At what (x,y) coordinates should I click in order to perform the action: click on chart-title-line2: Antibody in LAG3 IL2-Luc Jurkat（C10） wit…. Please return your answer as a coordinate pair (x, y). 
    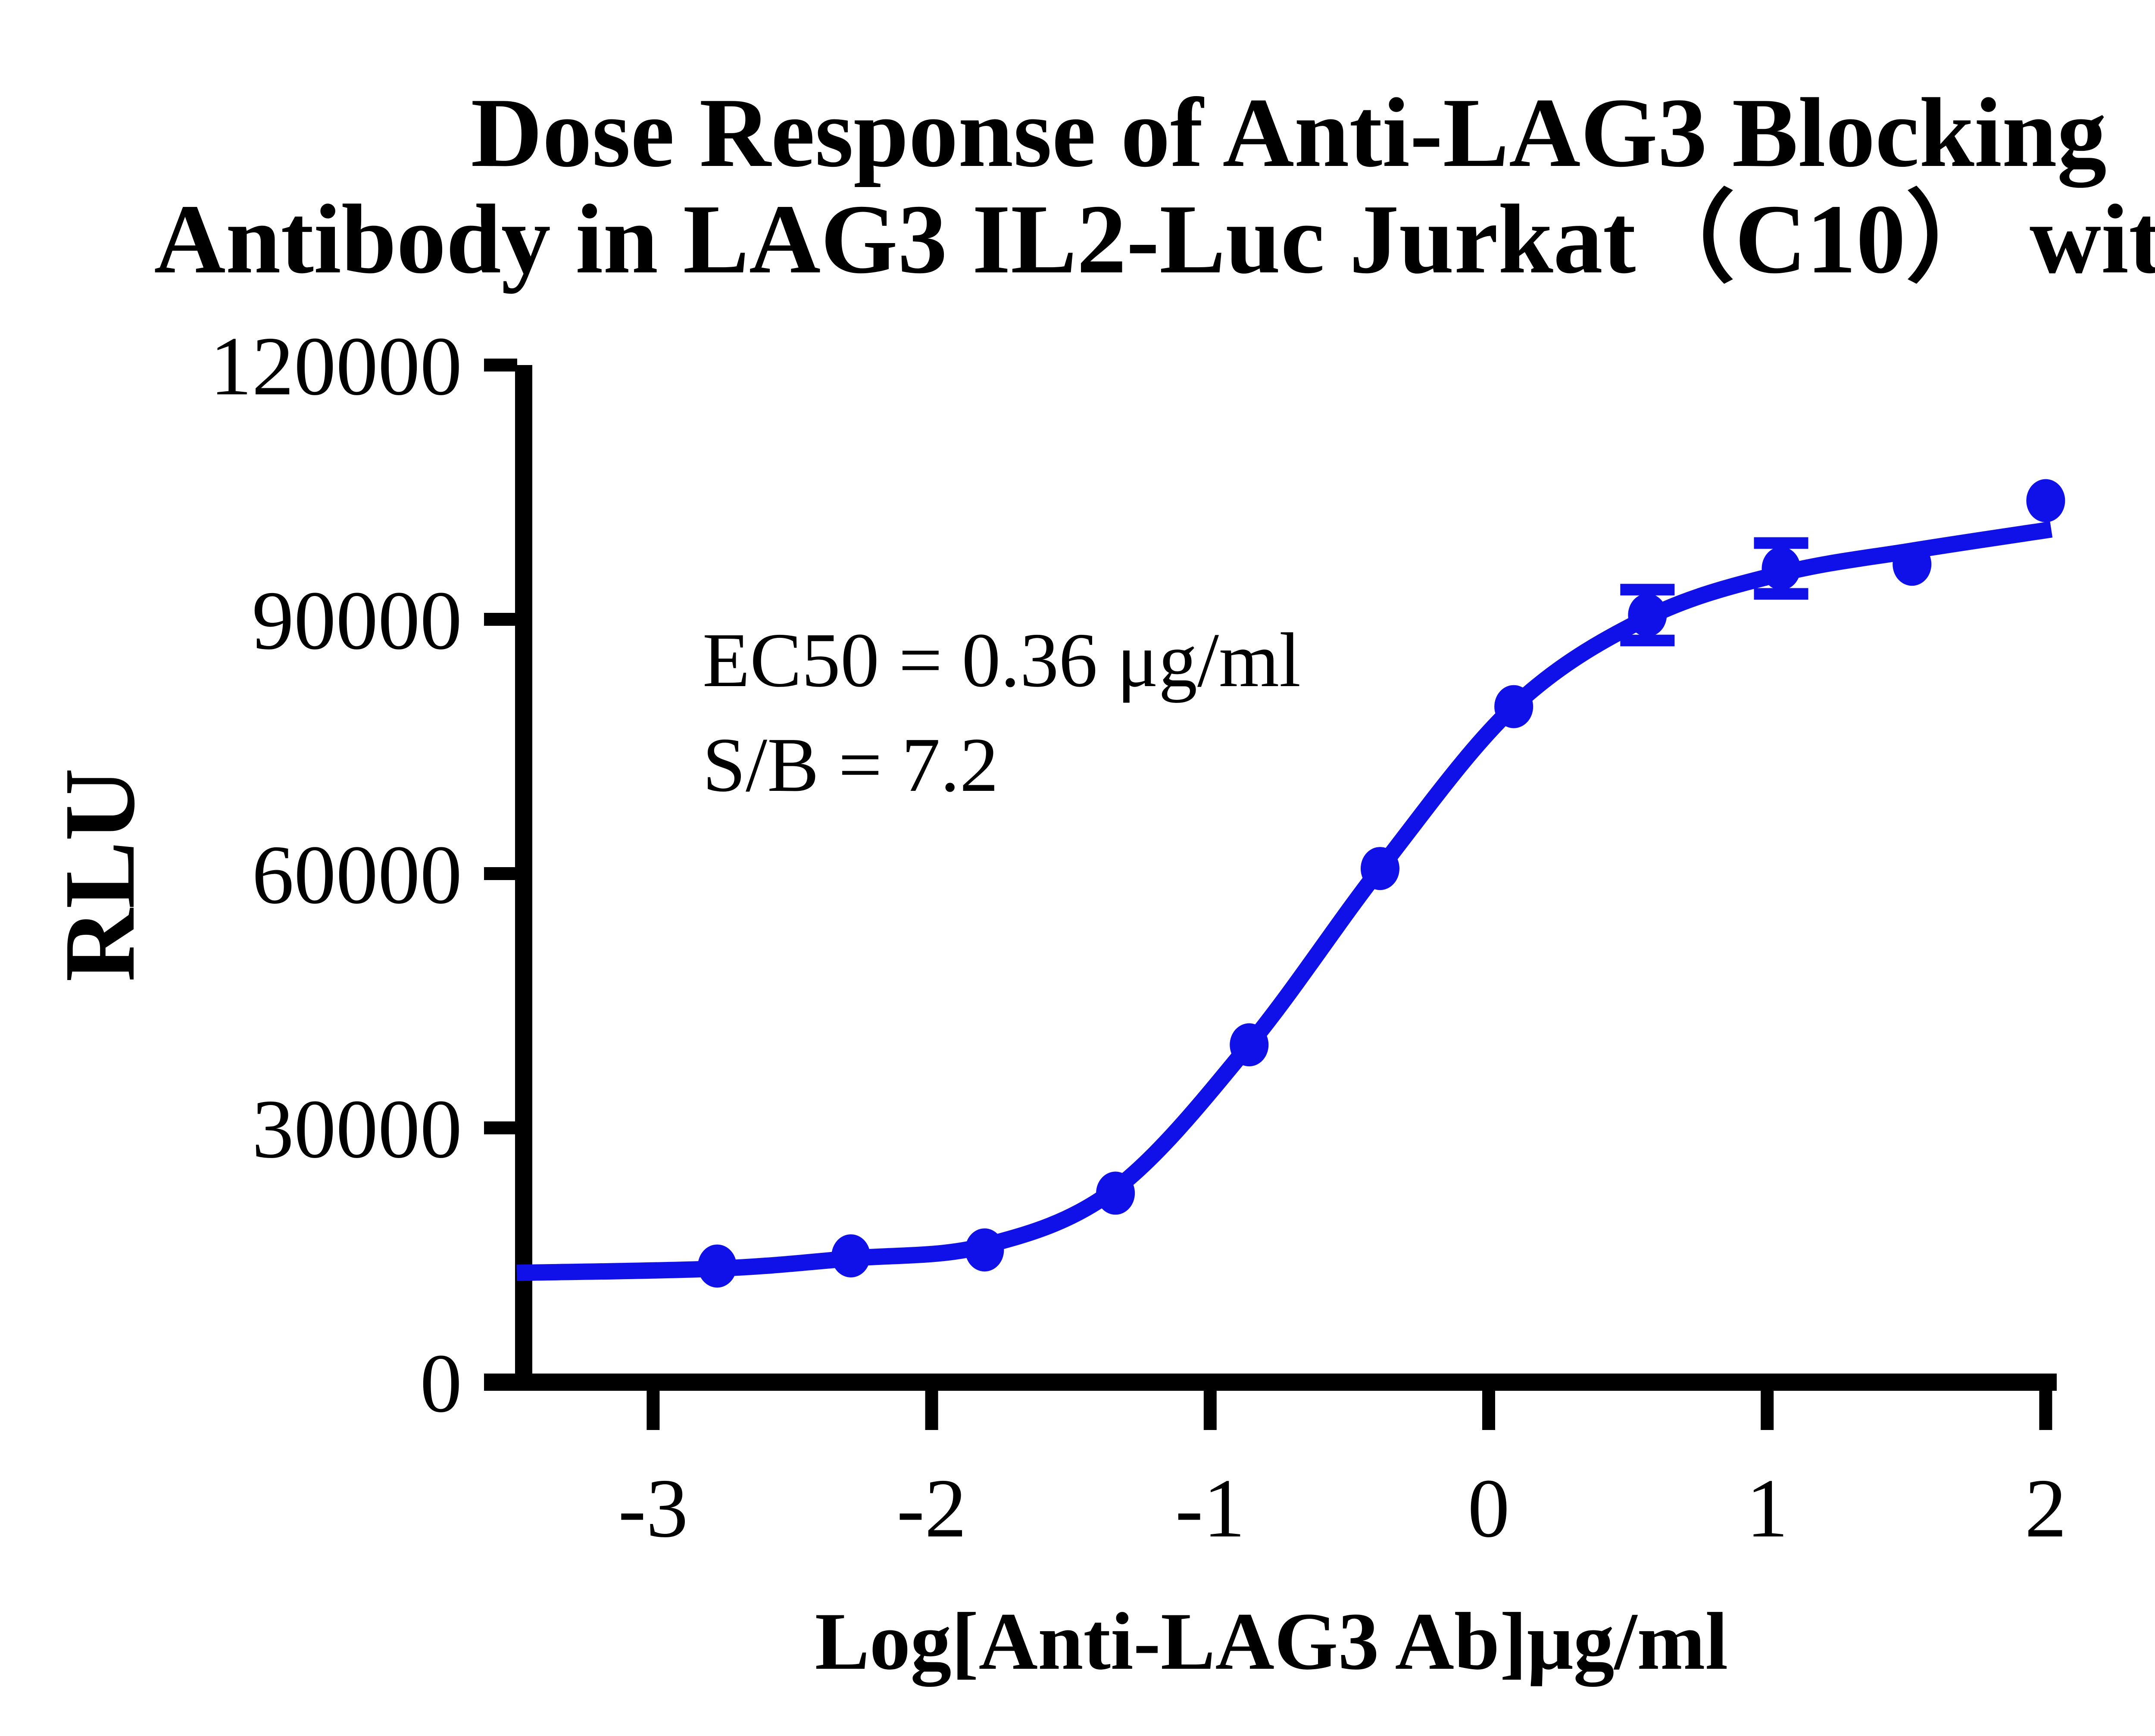
    Looking at the image, I should click on (1154, 239).